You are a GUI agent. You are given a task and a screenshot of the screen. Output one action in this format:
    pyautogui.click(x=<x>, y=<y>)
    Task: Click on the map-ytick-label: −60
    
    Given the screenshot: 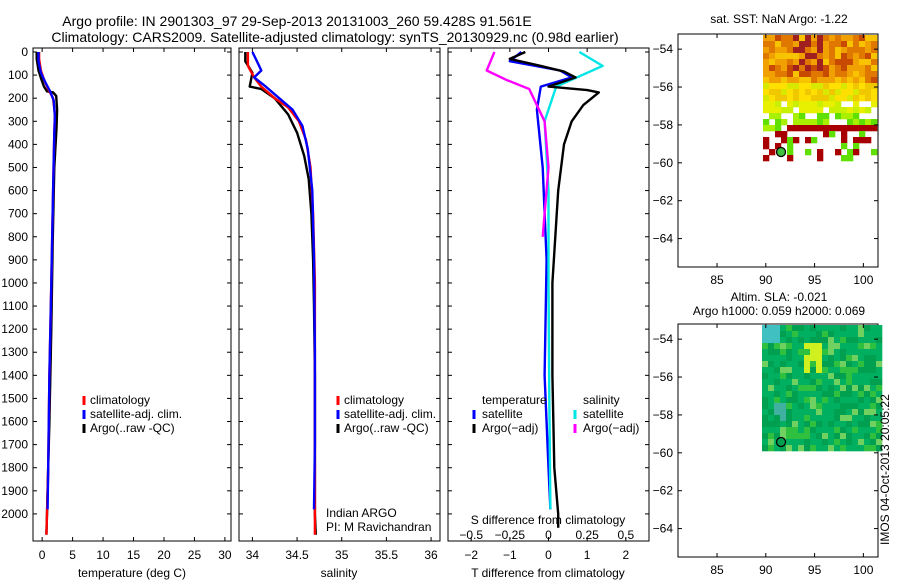 What is the action you would take?
    pyautogui.click(x=663, y=453)
    